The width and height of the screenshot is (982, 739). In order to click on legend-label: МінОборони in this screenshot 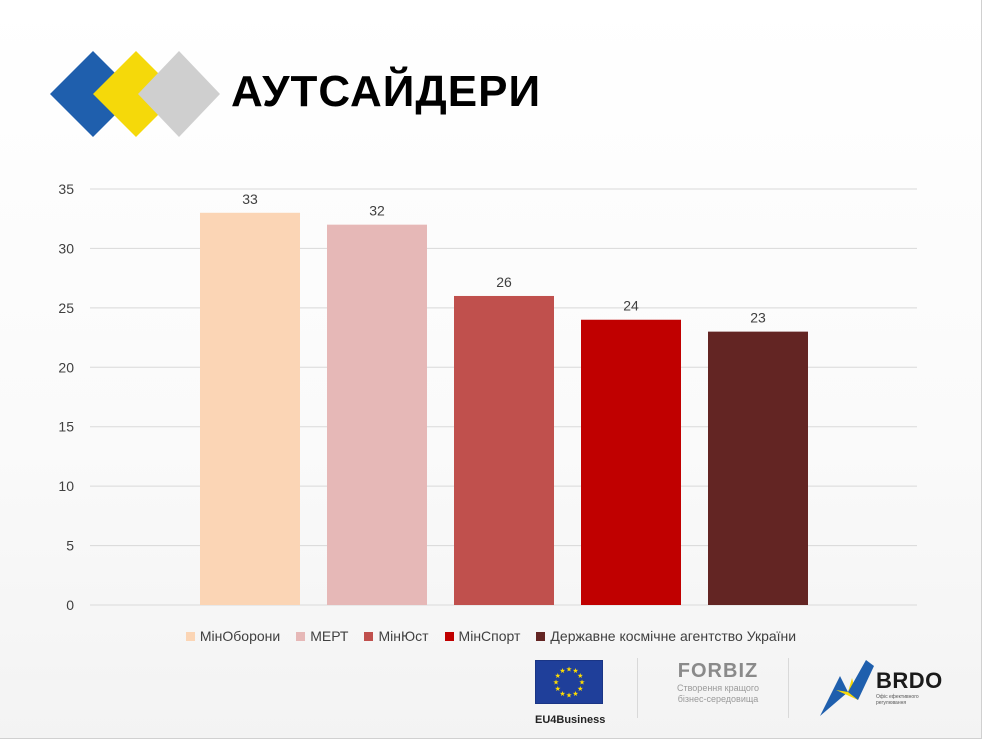, I will do `click(240, 636)`.